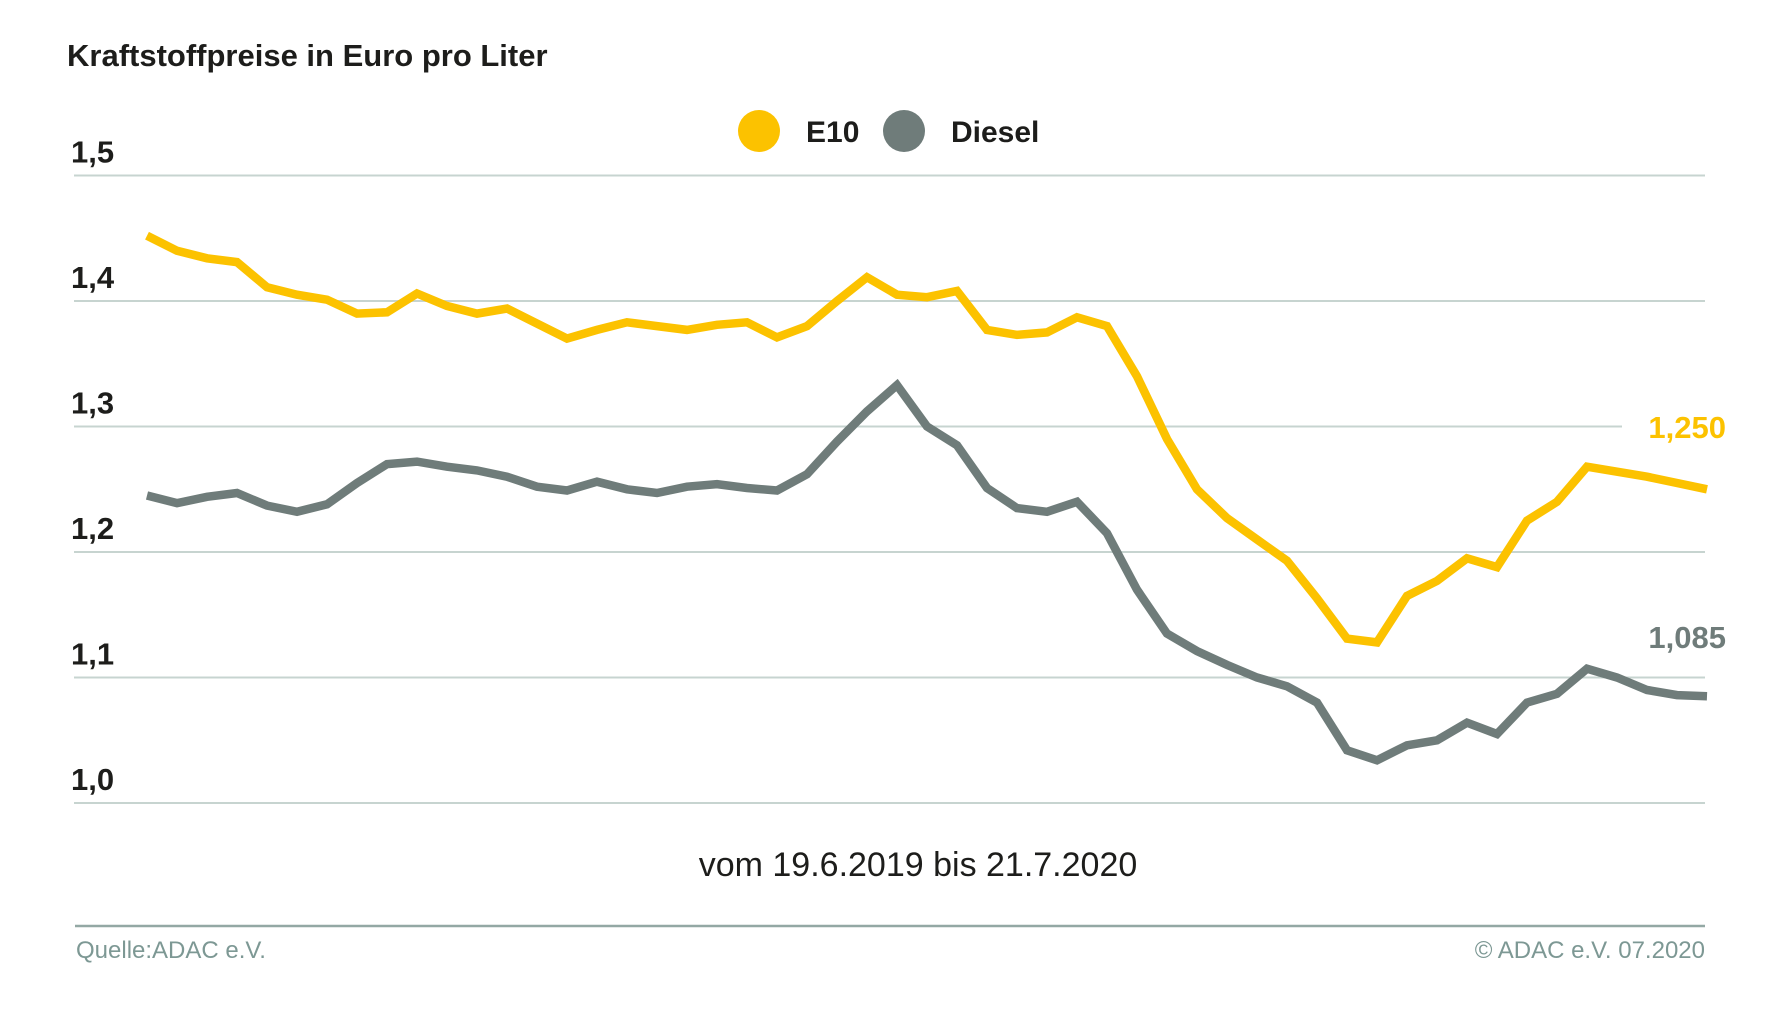 This screenshot has width=1772, height=1009. I want to click on legend-diesel-label: Diesel, so click(995, 132).